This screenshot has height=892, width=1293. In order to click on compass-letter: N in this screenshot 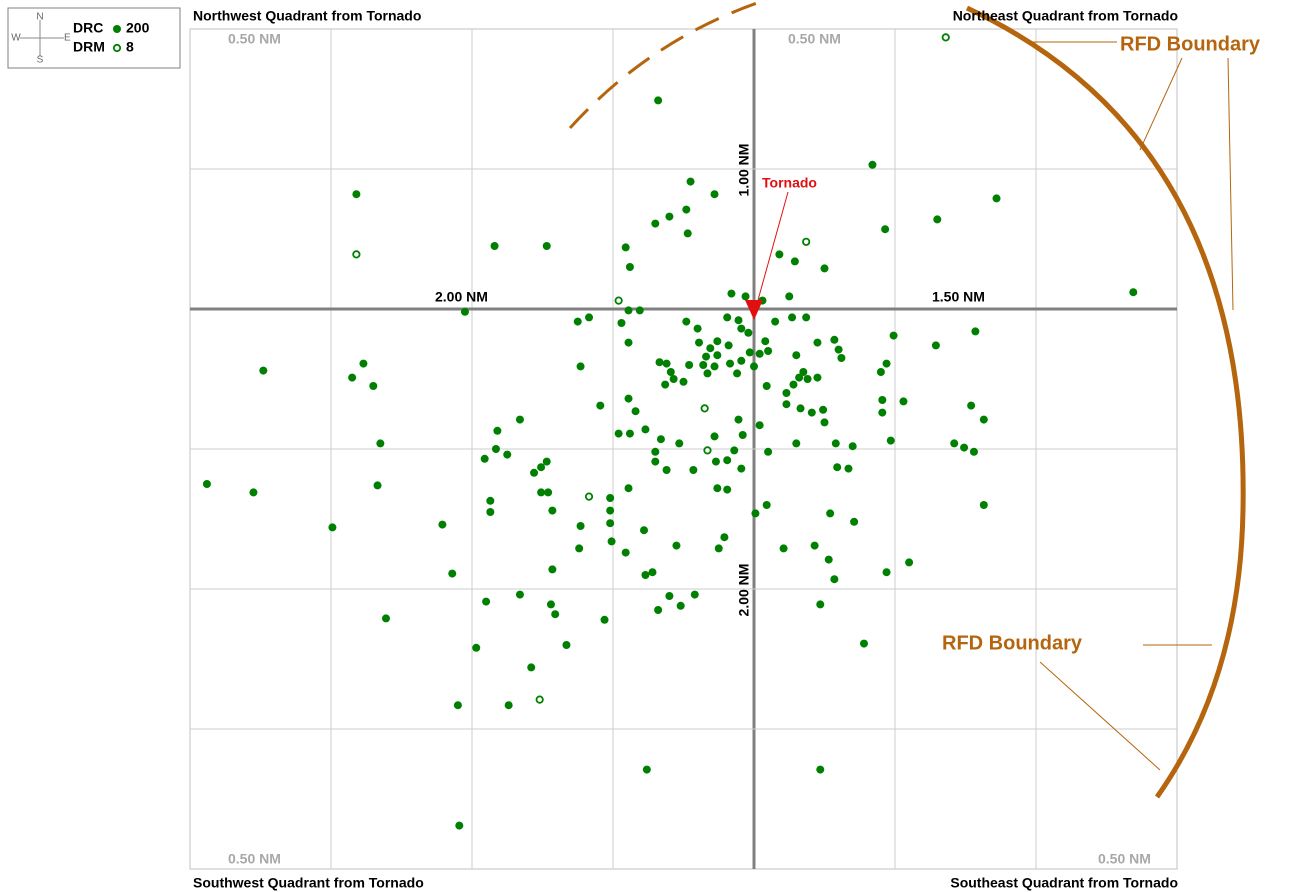, I will do `click(39, 17)`.